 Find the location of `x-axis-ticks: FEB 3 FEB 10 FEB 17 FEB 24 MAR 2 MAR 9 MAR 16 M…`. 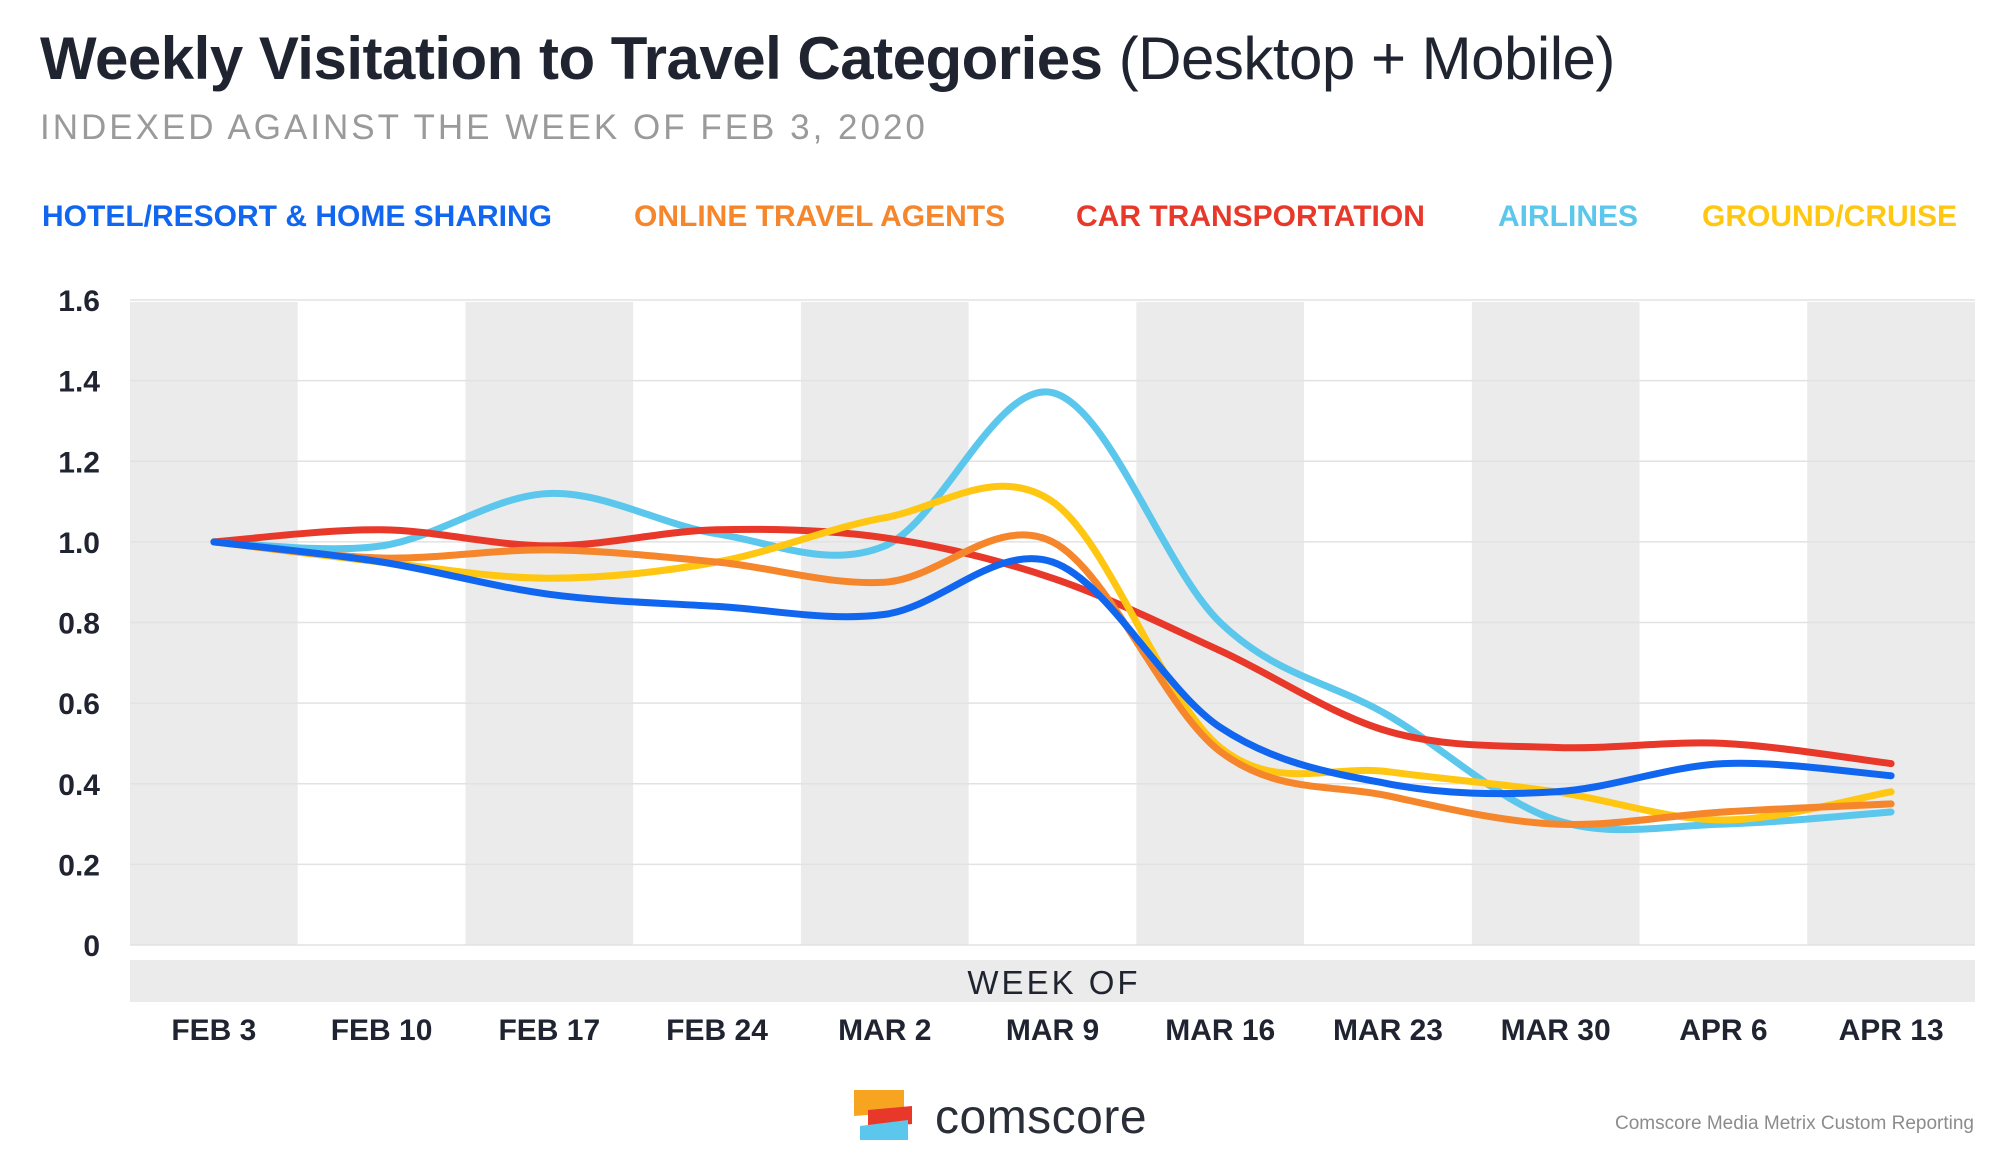

x-axis-ticks: FEB 3 FEB 10 FEB 17 FEB 24 MAR 2 MAR 9 MAR 16 M… is located at coordinates (1057, 1030).